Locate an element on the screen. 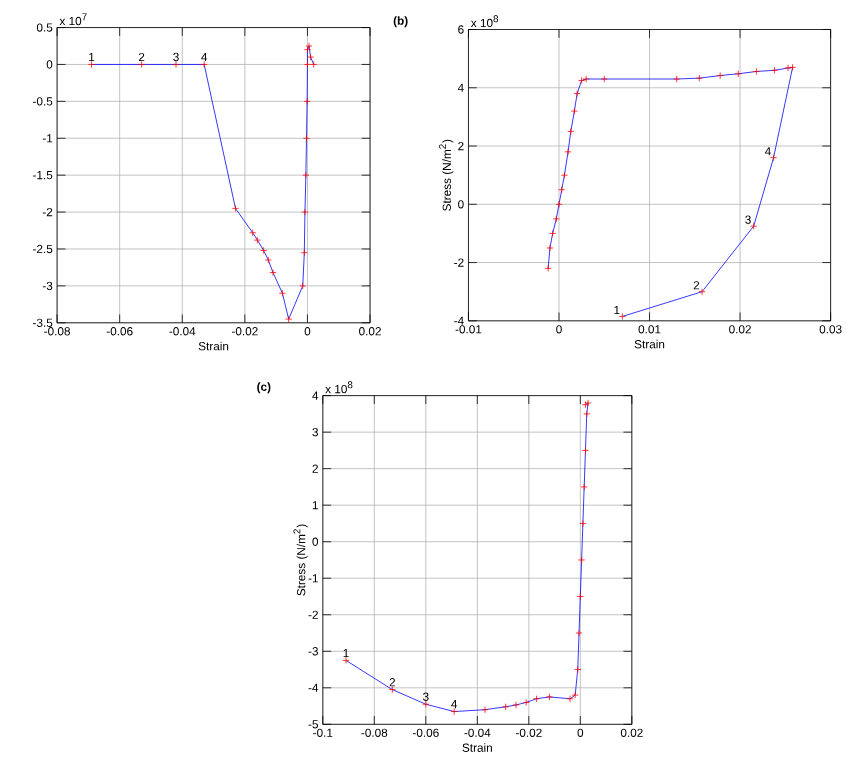 The image size is (846, 760). line-series is located at coordinates (467, 557).